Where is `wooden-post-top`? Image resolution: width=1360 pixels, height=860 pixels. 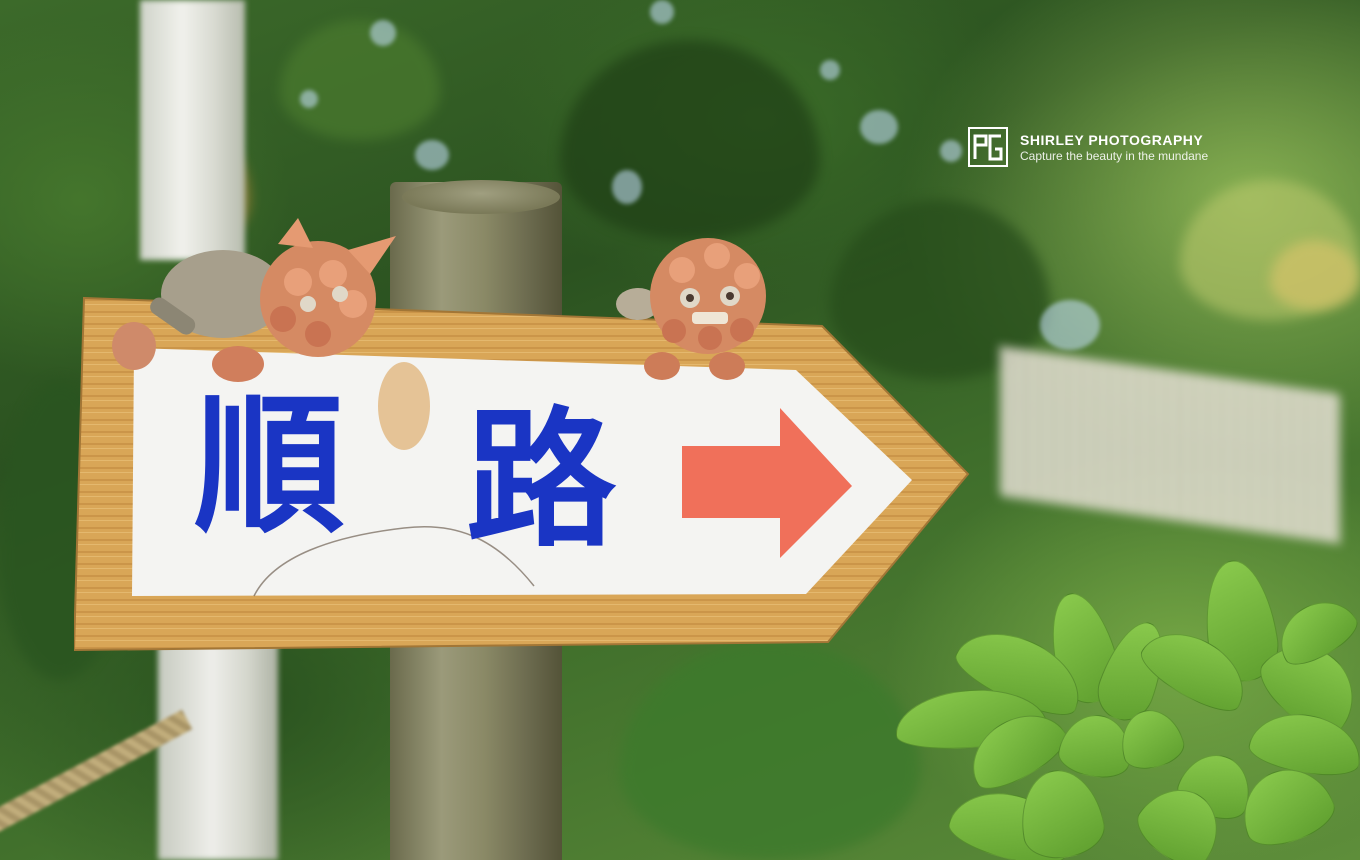 wooden-post-top is located at coordinates (481, 197).